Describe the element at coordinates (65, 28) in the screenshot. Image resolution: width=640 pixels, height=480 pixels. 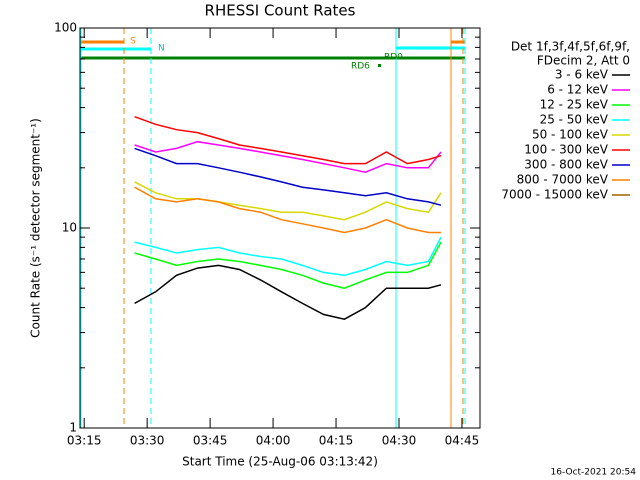
I see `y-tick-label: 100` at that location.